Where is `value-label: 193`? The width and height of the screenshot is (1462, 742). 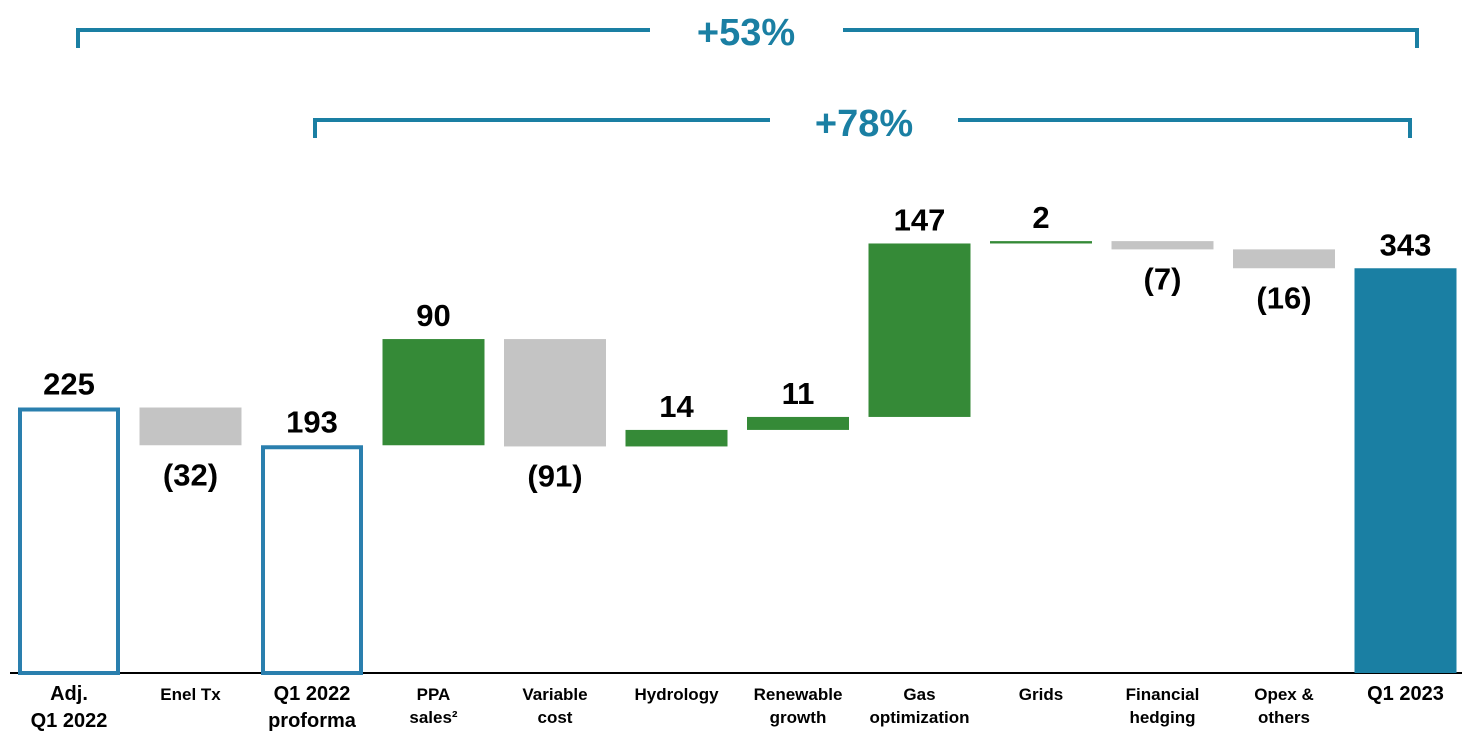 value-label: 193 is located at coordinates (312, 421).